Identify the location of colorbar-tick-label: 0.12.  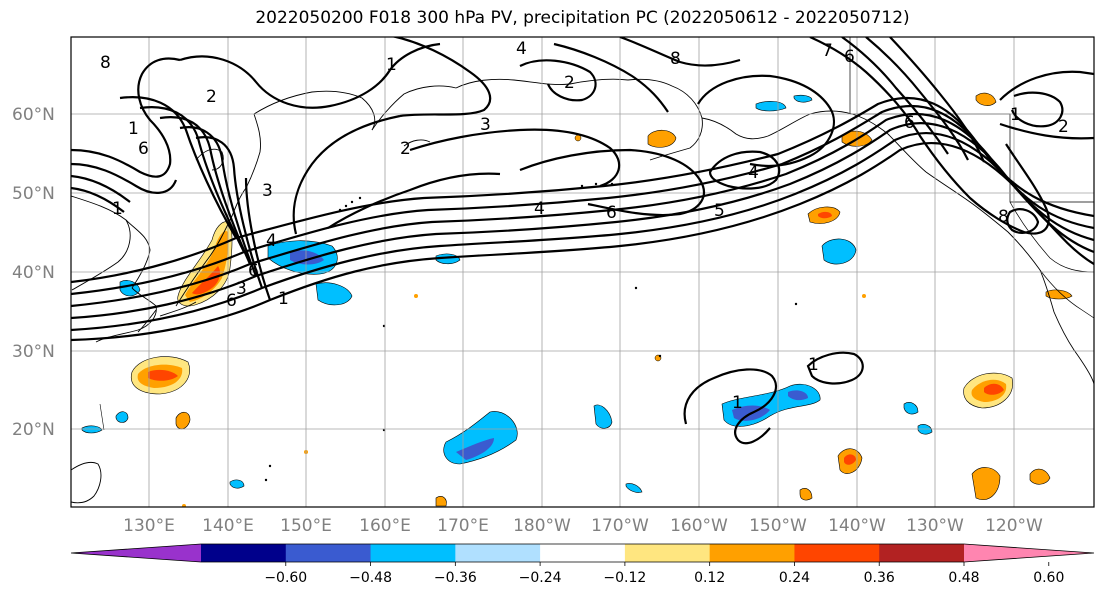
(709, 578).